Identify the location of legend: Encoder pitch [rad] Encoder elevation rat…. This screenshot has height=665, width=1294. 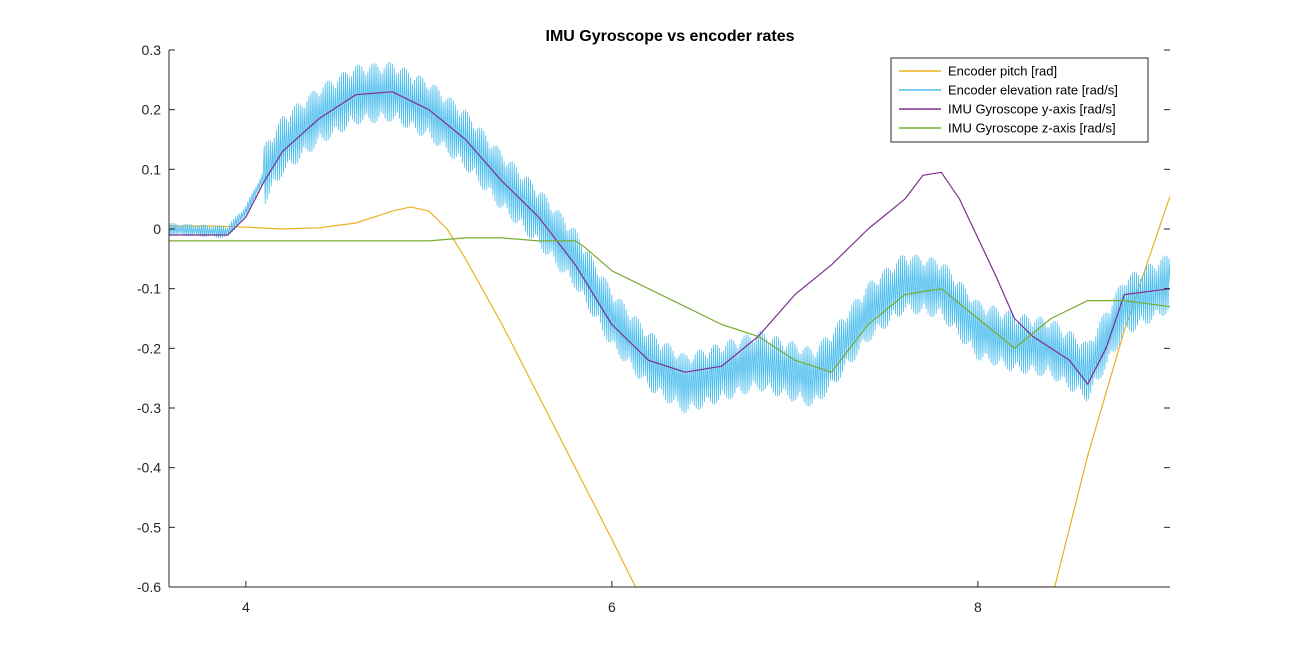
(1019, 100).